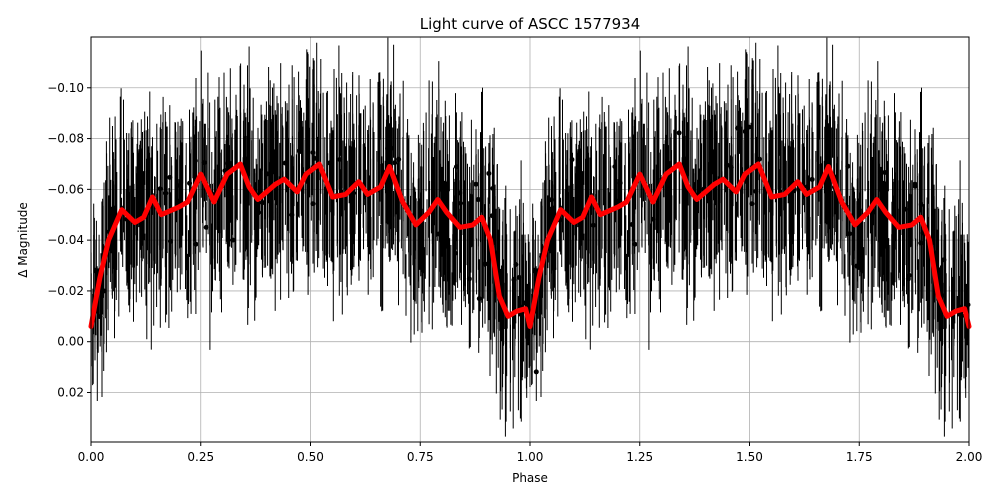  I want to click on y-tick-label: −0.06, so click(65, 189).